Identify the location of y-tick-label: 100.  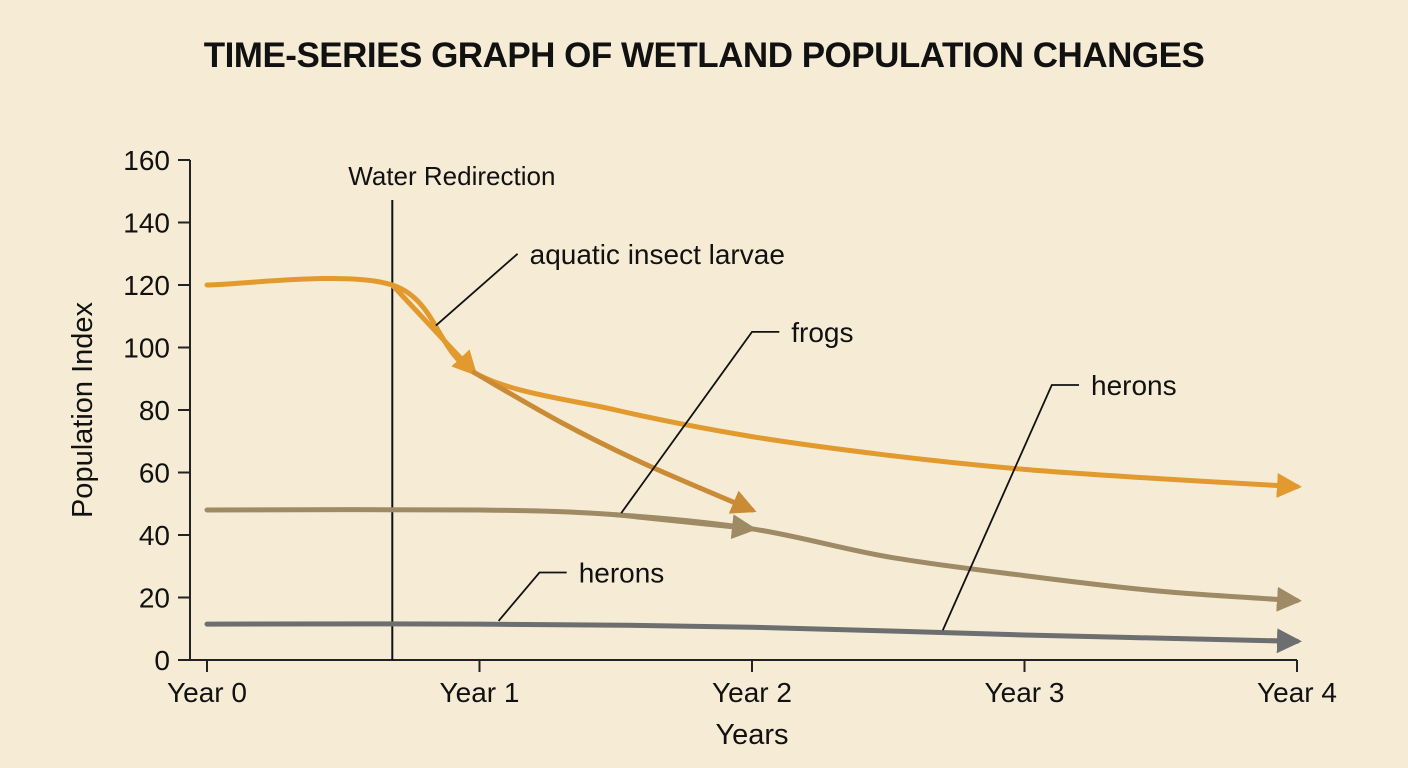
(146, 348).